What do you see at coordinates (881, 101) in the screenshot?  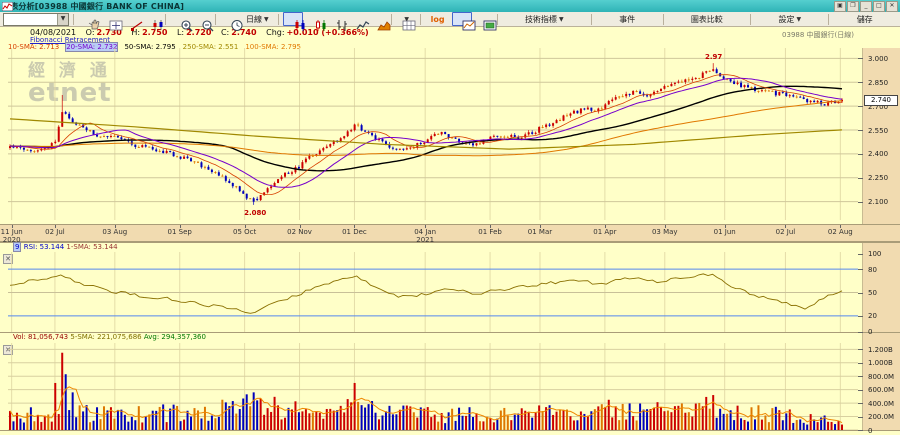 I see `last-price-tag: 2.740` at bounding box center [881, 101].